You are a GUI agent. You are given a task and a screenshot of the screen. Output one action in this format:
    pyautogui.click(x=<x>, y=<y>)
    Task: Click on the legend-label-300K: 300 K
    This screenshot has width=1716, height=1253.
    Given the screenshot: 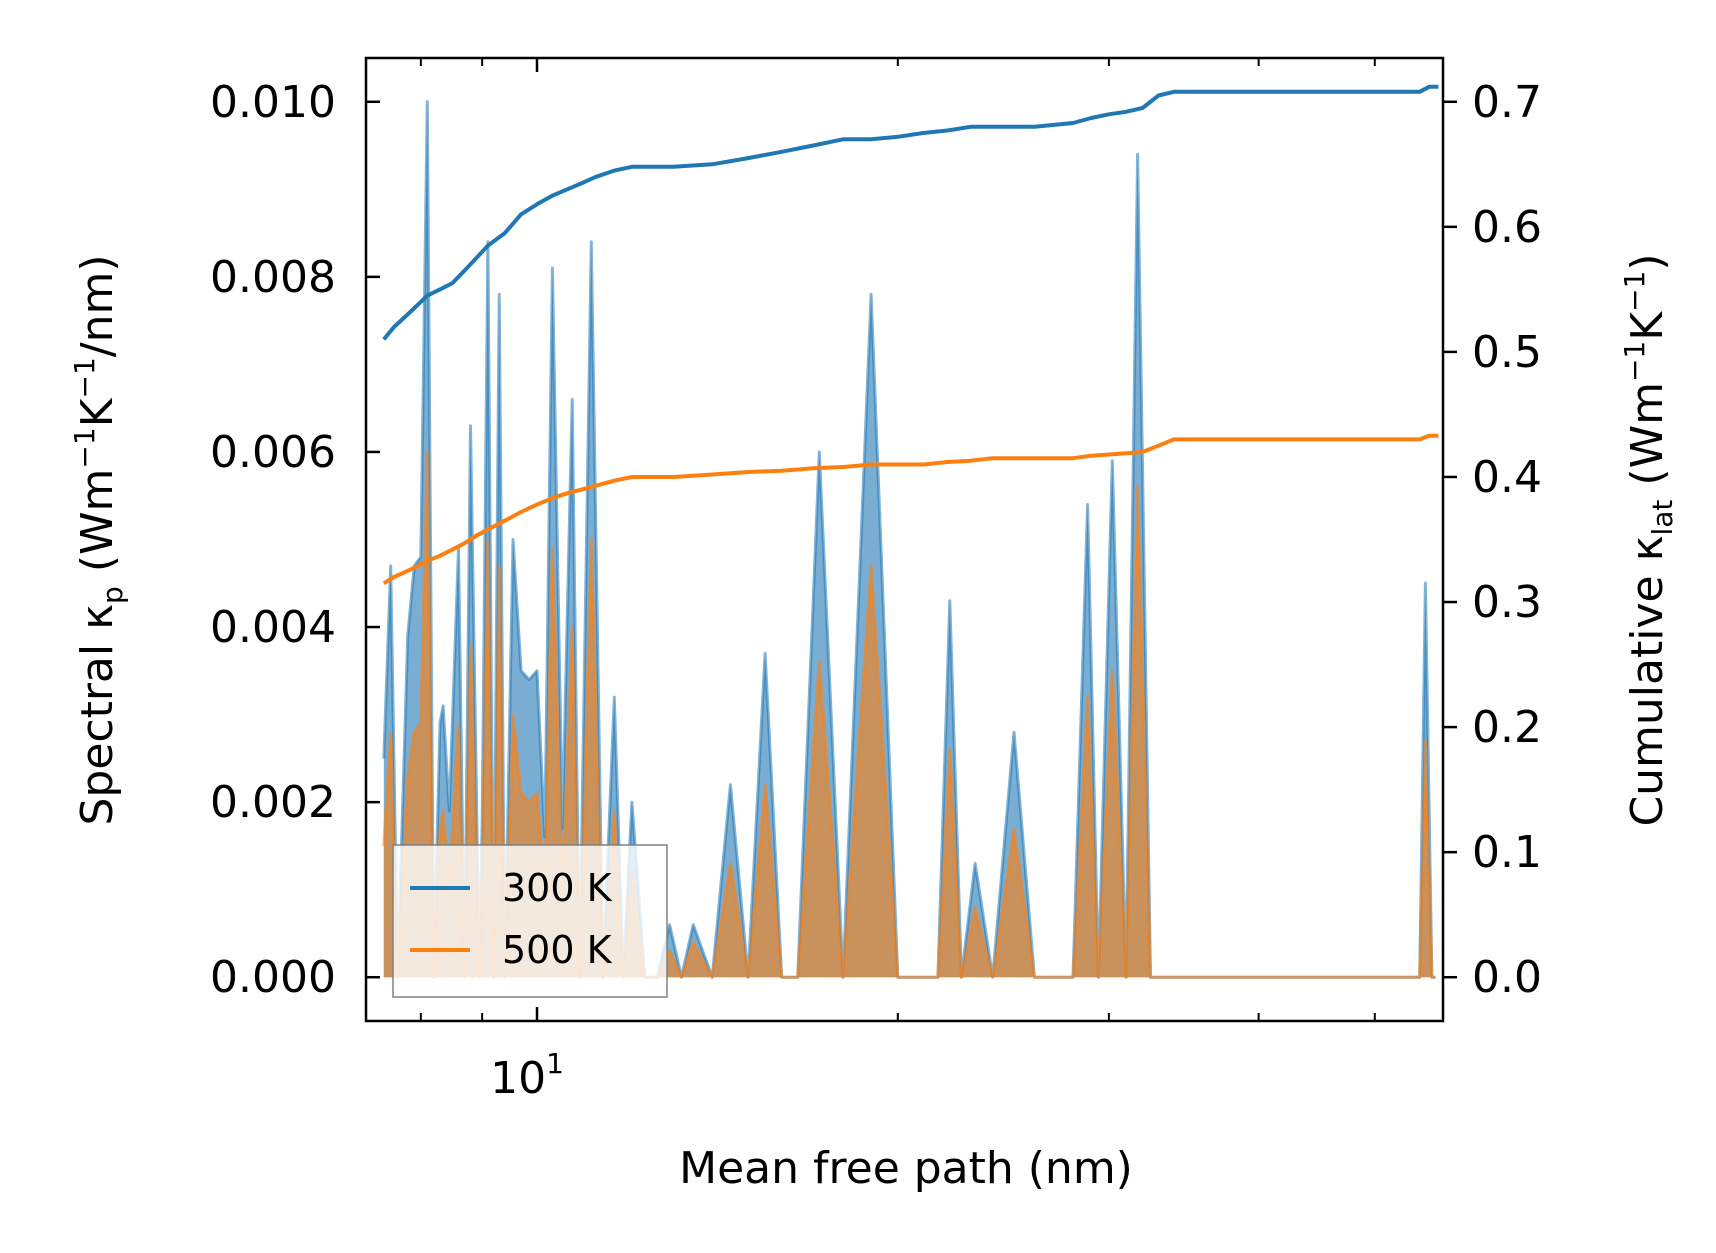 What is the action you would take?
    pyautogui.click(x=557, y=888)
    